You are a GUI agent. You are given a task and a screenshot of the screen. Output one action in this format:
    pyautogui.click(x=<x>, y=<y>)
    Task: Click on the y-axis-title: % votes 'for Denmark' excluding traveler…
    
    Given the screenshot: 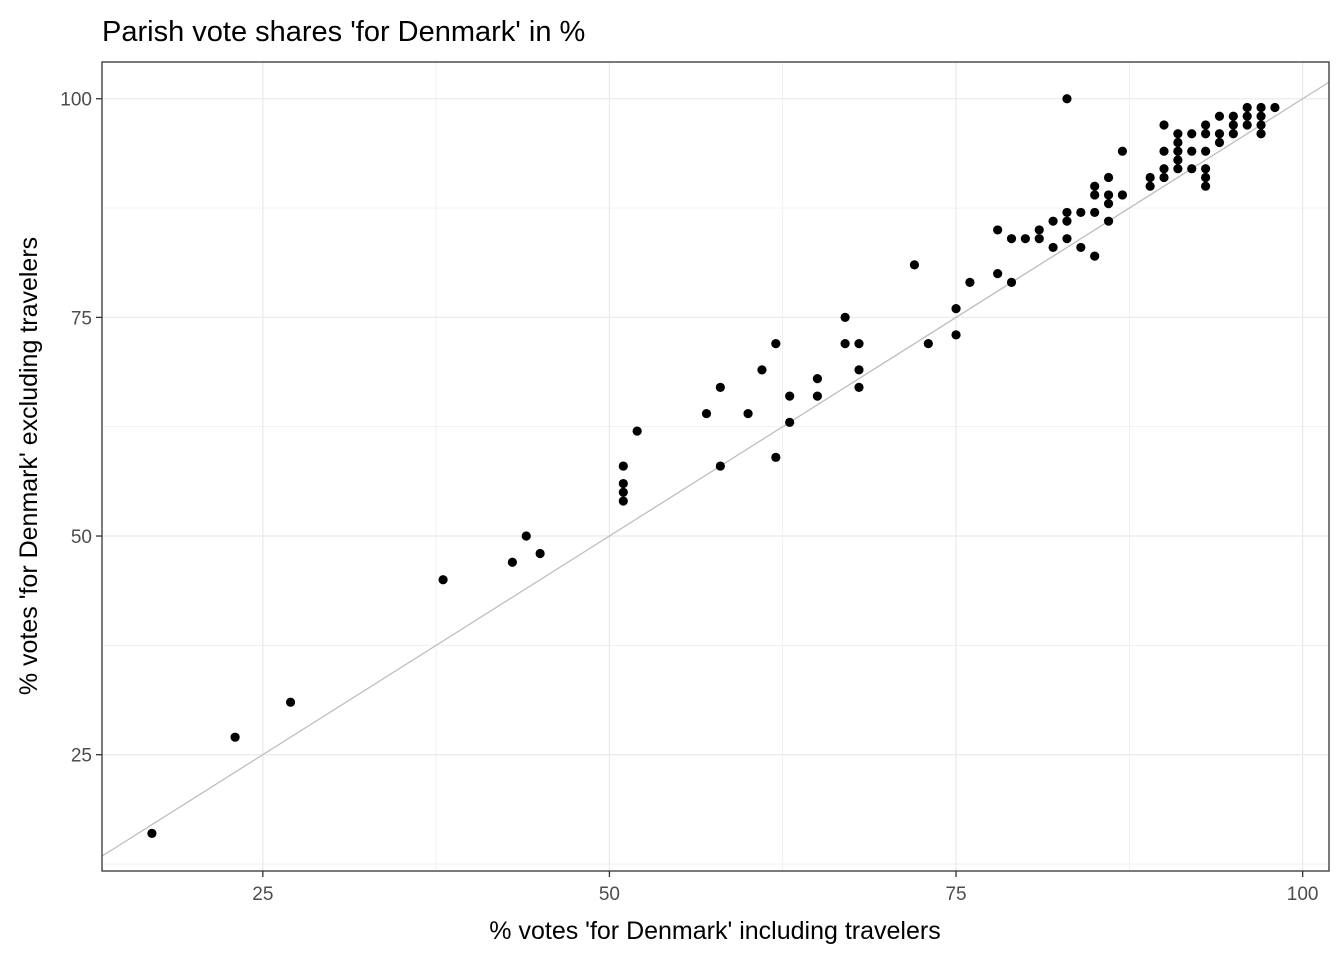 What is the action you would take?
    pyautogui.click(x=29, y=466)
    